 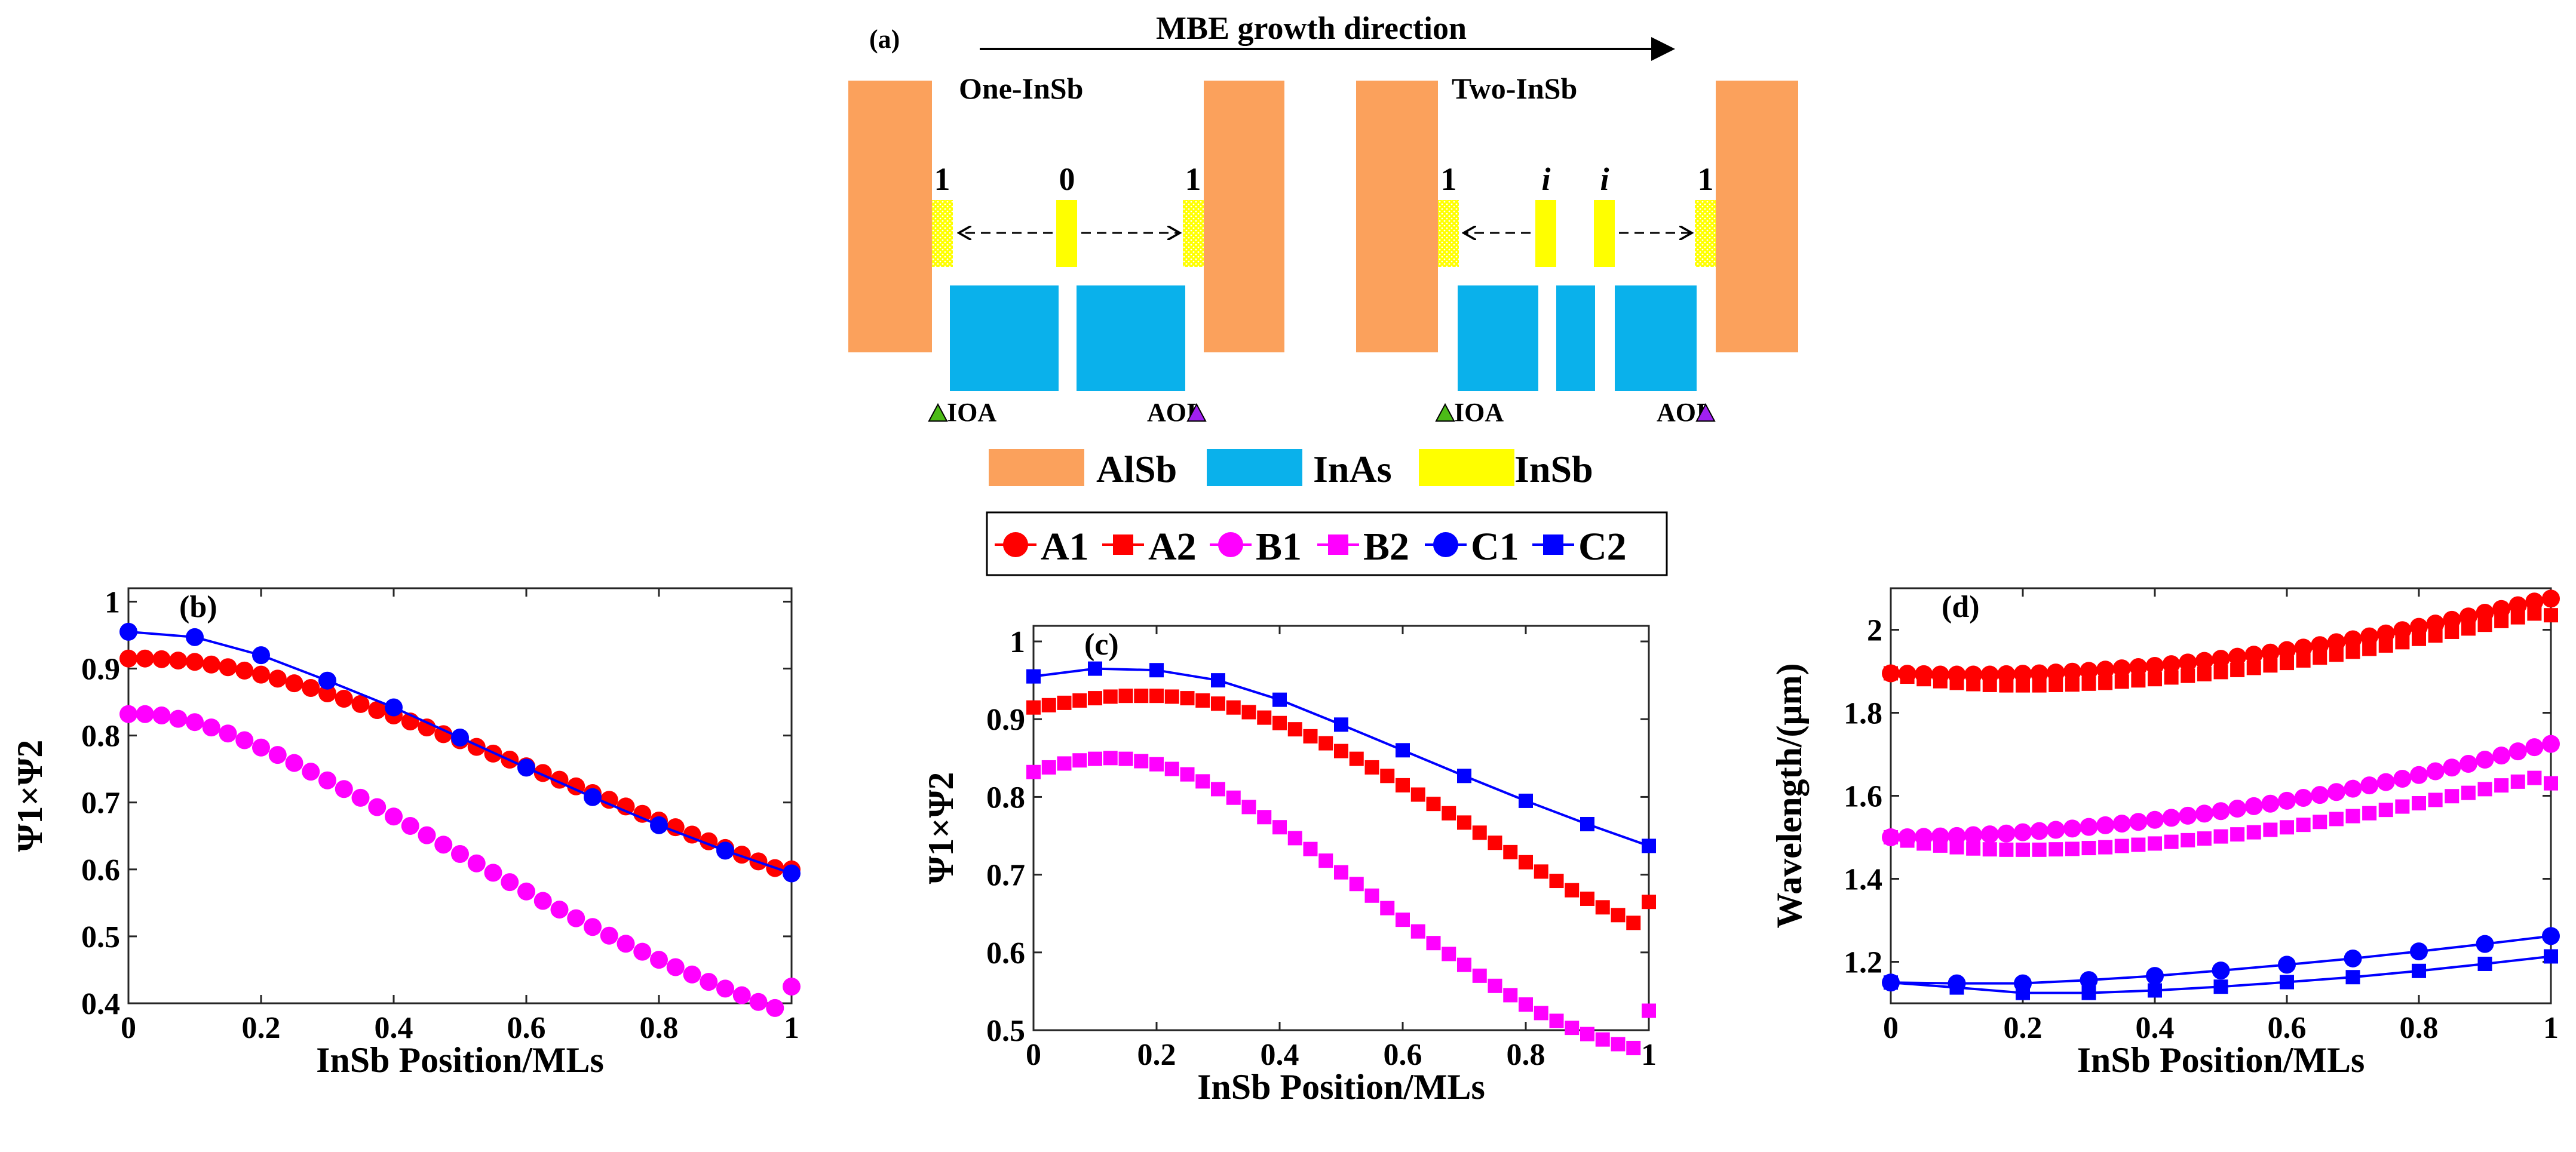 What do you see at coordinates (941, 828) in the screenshot?
I see `y-axis-label-c: Ψ1×Ψ2` at bounding box center [941, 828].